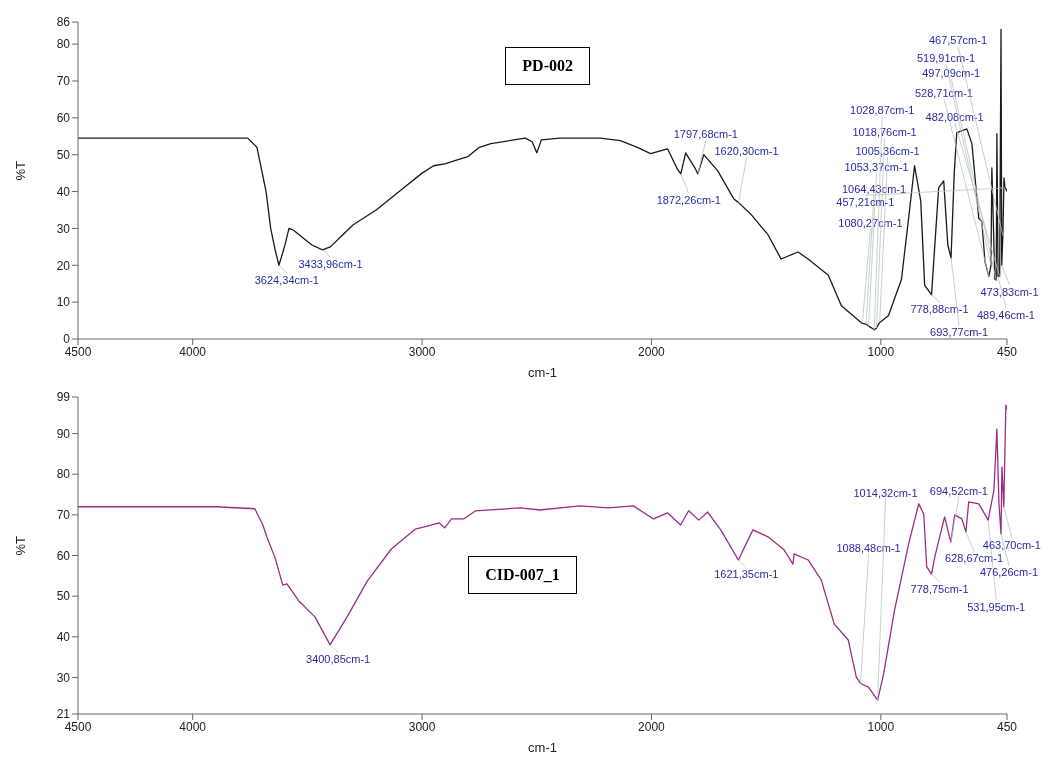 The image size is (1063, 771). I want to click on text: PD-002, so click(547, 66).